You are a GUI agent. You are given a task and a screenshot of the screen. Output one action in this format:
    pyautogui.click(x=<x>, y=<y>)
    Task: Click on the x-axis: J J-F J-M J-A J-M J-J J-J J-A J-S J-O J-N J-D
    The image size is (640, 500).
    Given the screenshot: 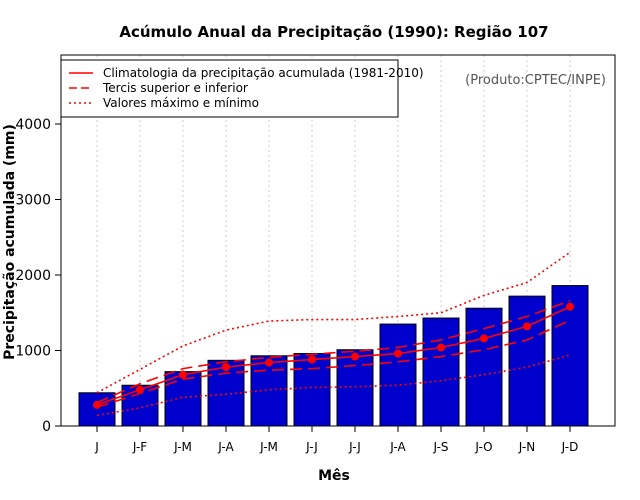 What is the action you would take?
    pyautogui.click(x=336, y=440)
    